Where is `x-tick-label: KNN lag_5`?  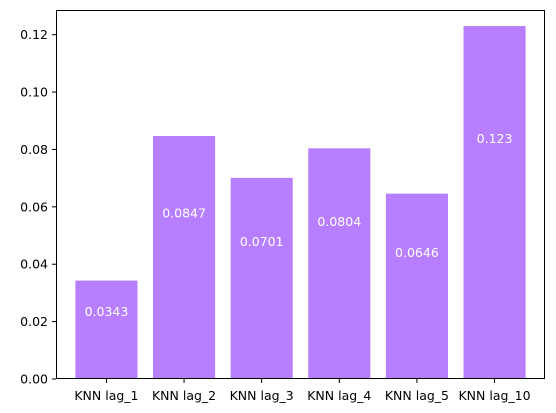
x-tick-label: KNN lag_5 is located at coordinates (417, 395).